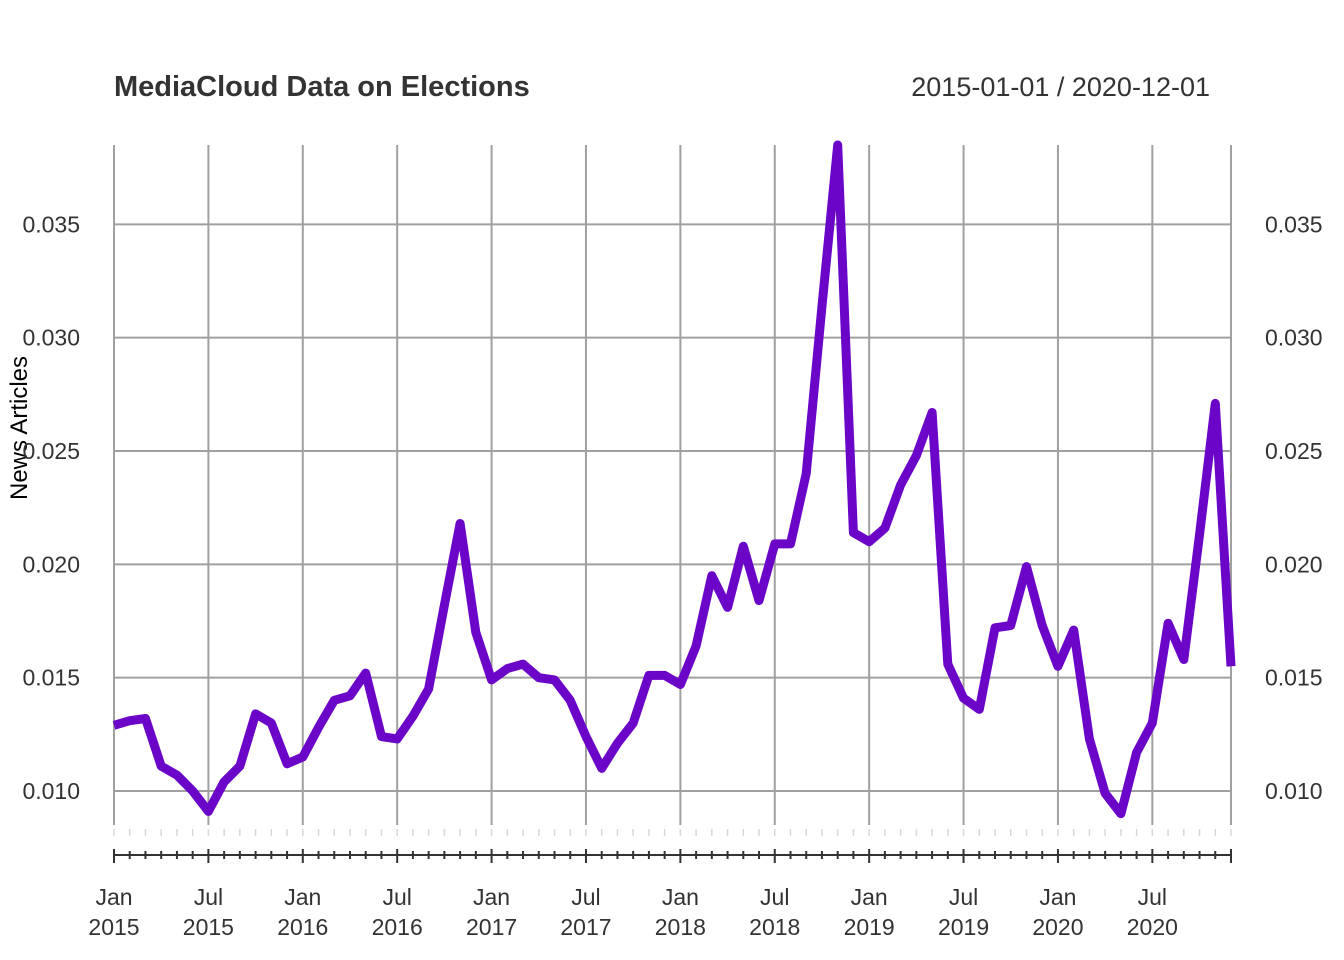  I want to click on y-tick-labels-left: 0.010 0.015 0.020 0.025 0.030 0.035, so click(51, 507).